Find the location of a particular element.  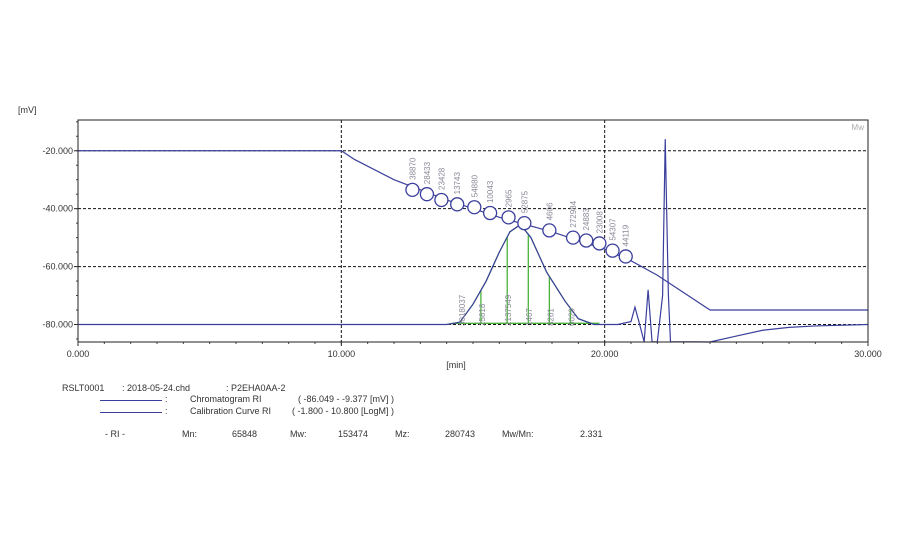

mz-label: Mz: is located at coordinates (402, 434).